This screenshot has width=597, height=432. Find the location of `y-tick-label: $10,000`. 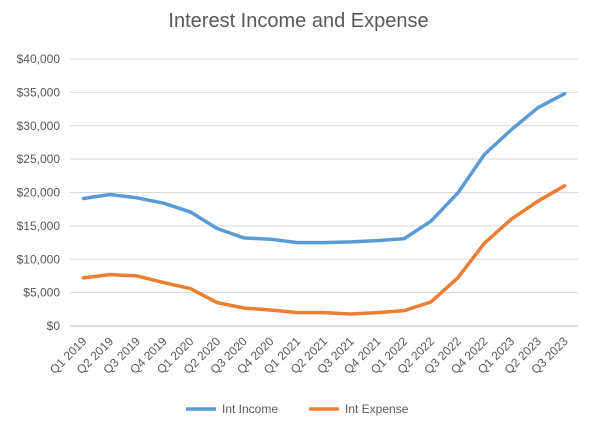

y-tick-label: $10,000 is located at coordinates (39, 259).